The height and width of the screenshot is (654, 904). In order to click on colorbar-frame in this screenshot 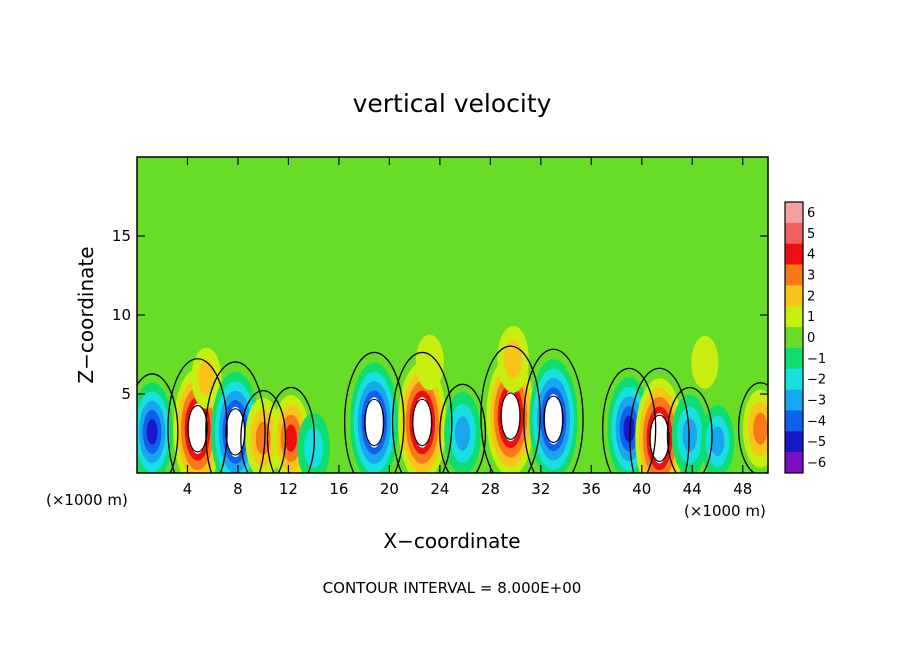, I will do `click(794, 337)`.